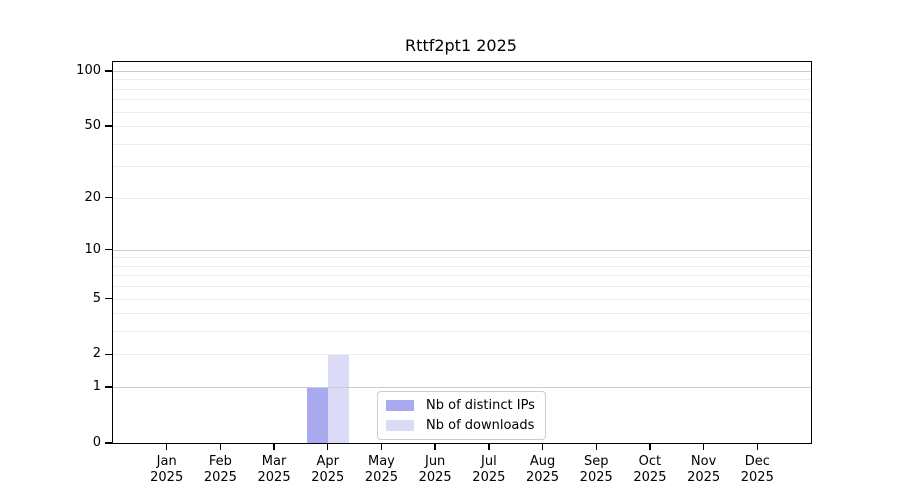 Image resolution: width=900 pixels, height=500 pixels. I want to click on x-tick-label: Apr 2025, so click(328, 469).